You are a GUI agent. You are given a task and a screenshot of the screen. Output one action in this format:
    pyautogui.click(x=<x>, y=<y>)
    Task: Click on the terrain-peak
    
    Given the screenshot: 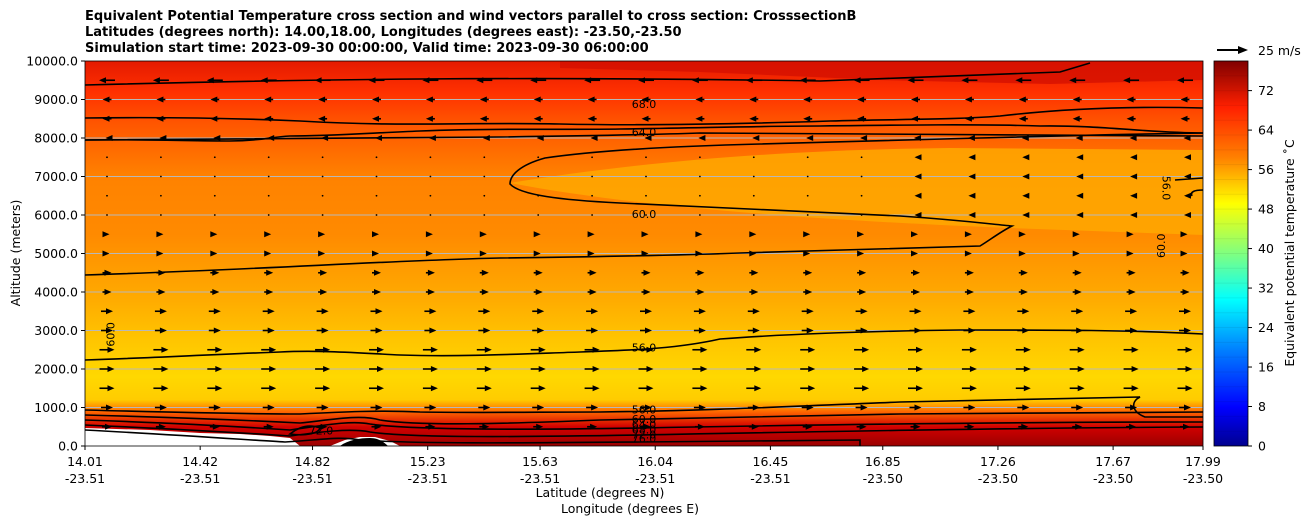 What is the action you would take?
    pyautogui.click(x=364, y=442)
    